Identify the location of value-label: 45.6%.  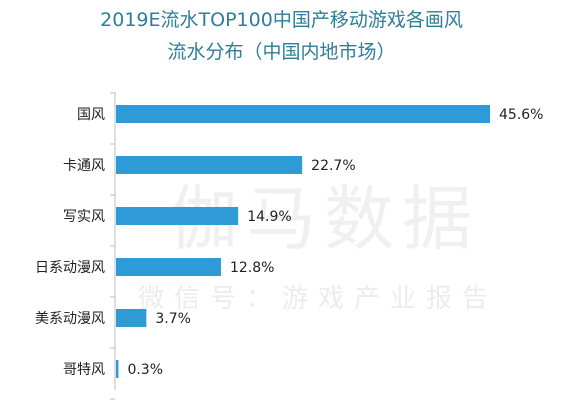
(521, 115).